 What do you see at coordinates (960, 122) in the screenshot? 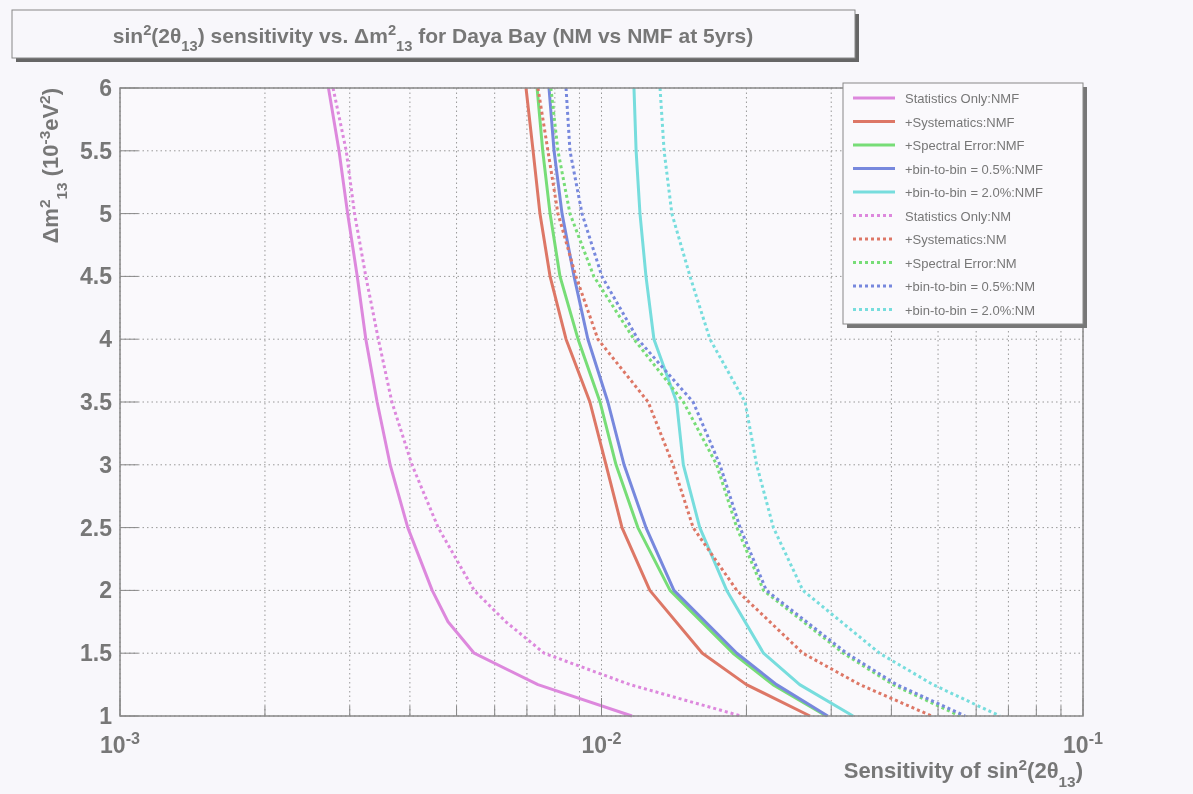
I see `legend-label: +Systematics:NMF` at bounding box center [960, 122].